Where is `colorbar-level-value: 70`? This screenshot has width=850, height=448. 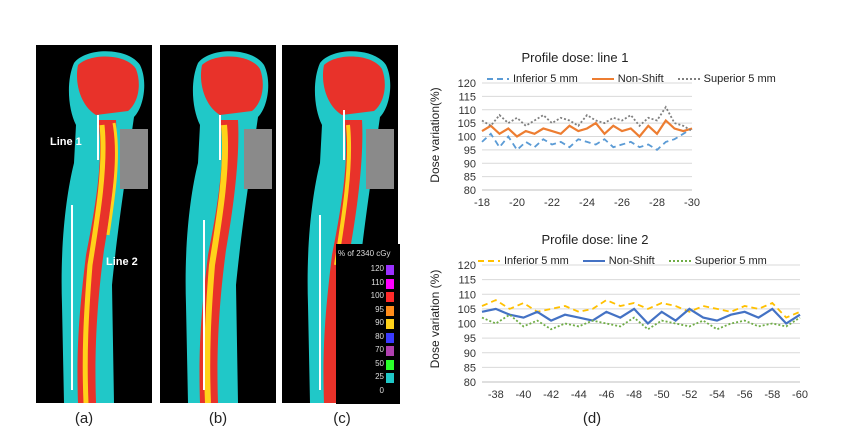 colorbar-level-value: 70 is located at coordinates (379, 349).